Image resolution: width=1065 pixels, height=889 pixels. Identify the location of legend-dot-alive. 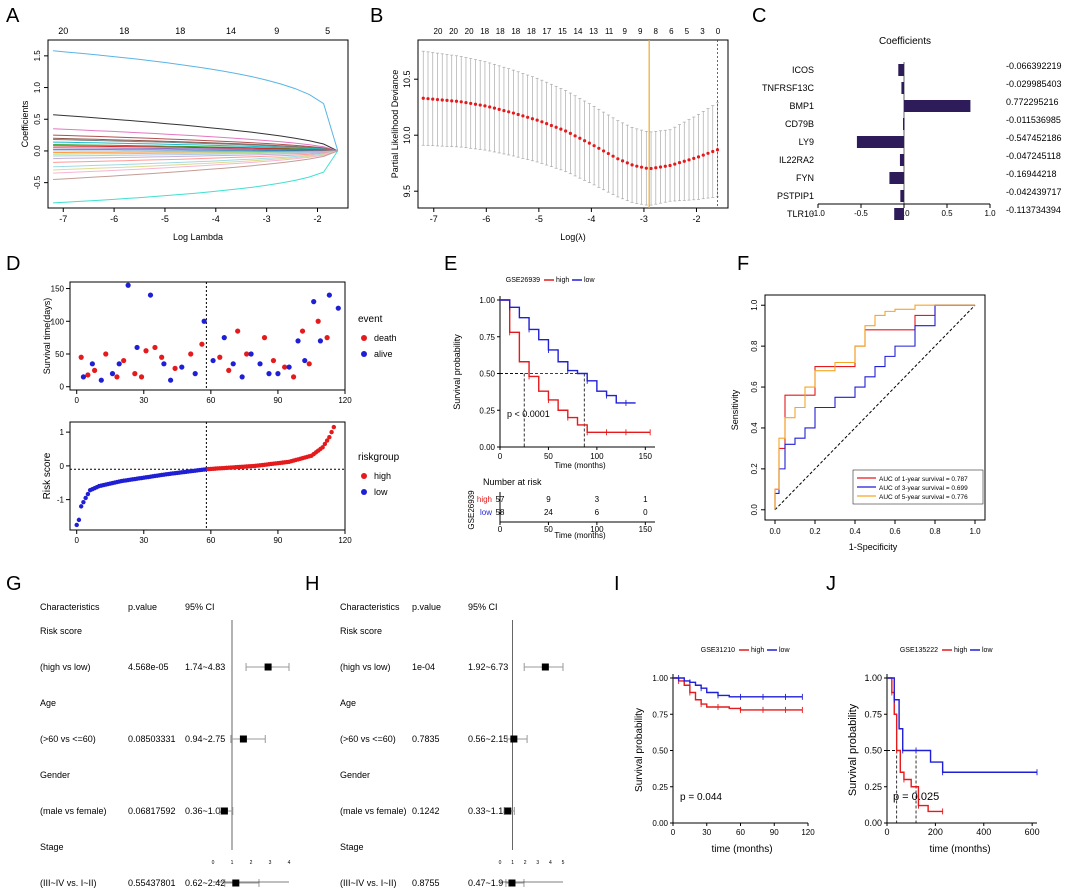
(364, 354).